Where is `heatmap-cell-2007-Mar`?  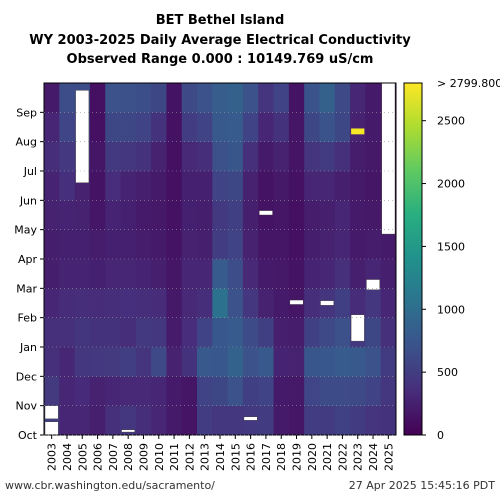 heatmap-cell-2007-Mar is located at coordinates (113, 274).